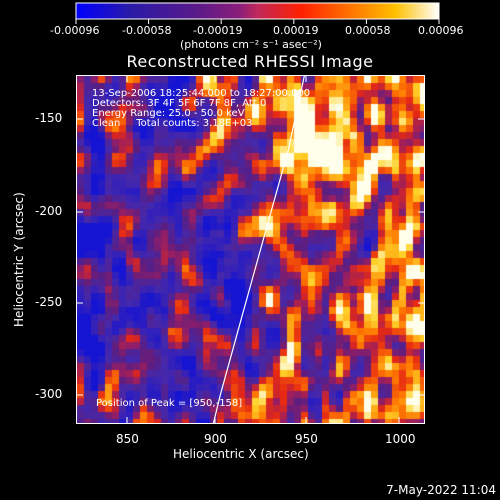 This screenshot has height=500, width=500. Describe the element at coordinates (215, 439) in the screenshot. I see `x-tick-label: 900` at that location.